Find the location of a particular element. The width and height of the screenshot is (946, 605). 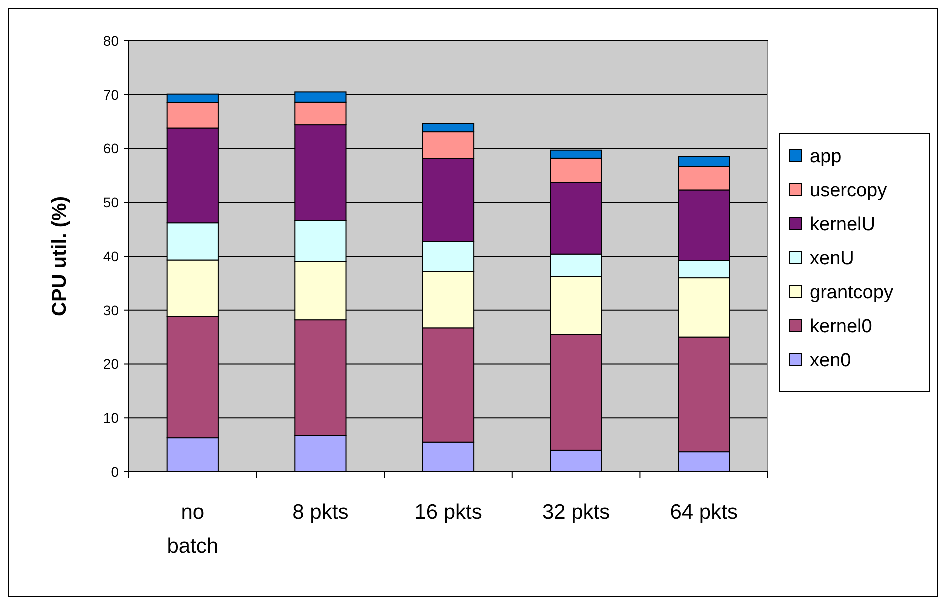

x-tick-label: no batch is located at coordinates (193, 529).